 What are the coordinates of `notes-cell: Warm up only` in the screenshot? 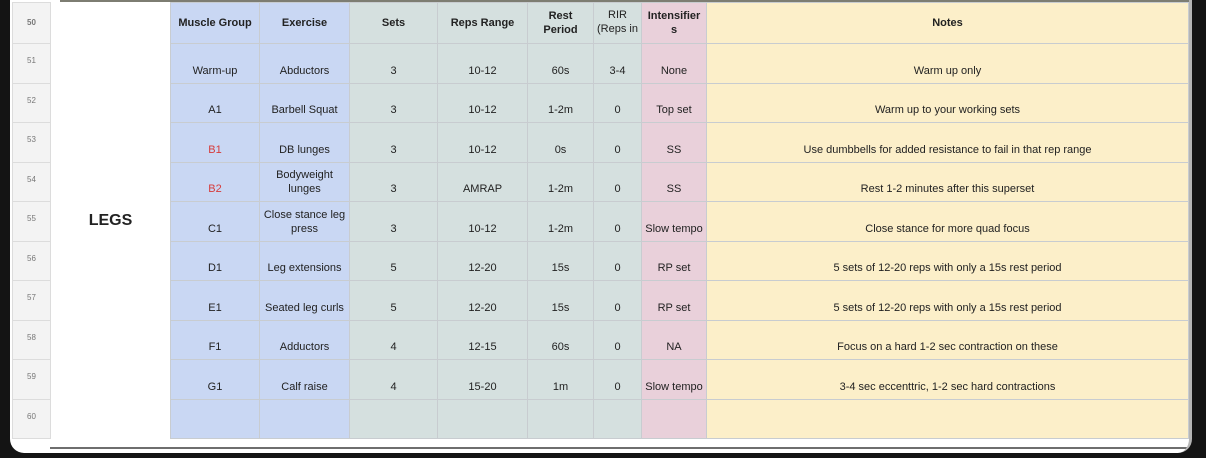 It's located at (947, 63).